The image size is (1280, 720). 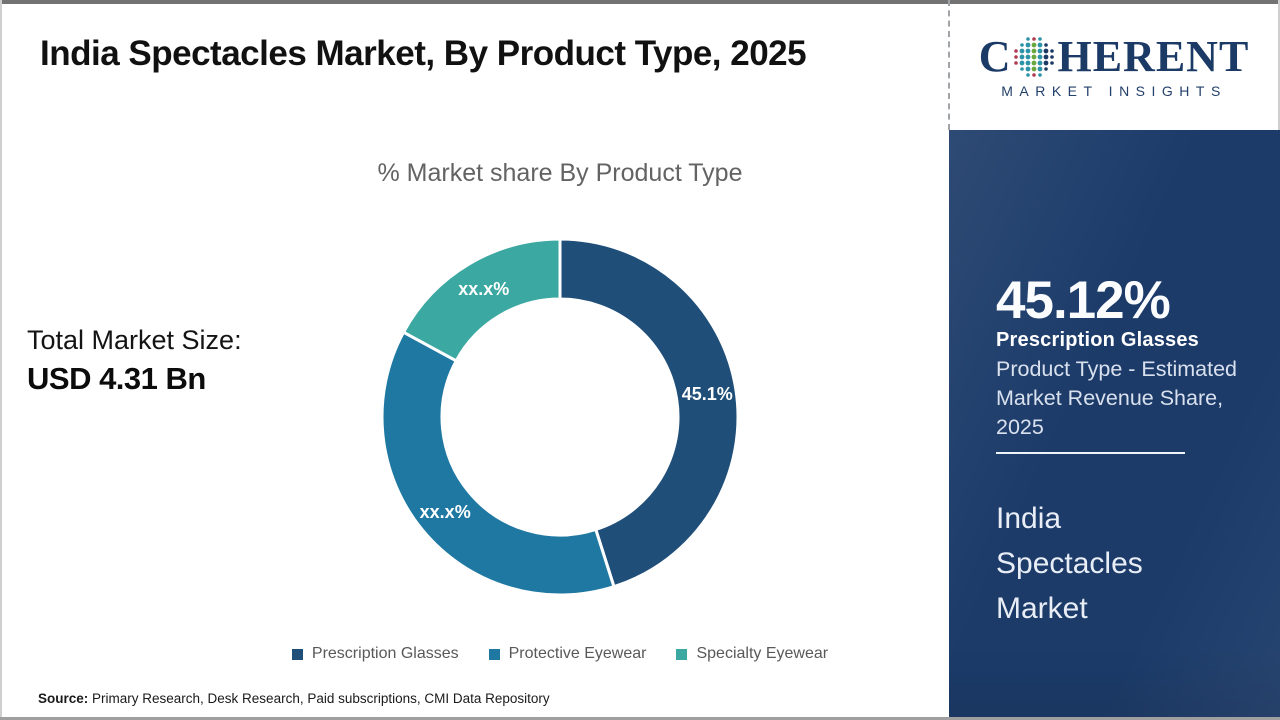 I want to click on sidebar-divider, so click(x=1090, y=453).